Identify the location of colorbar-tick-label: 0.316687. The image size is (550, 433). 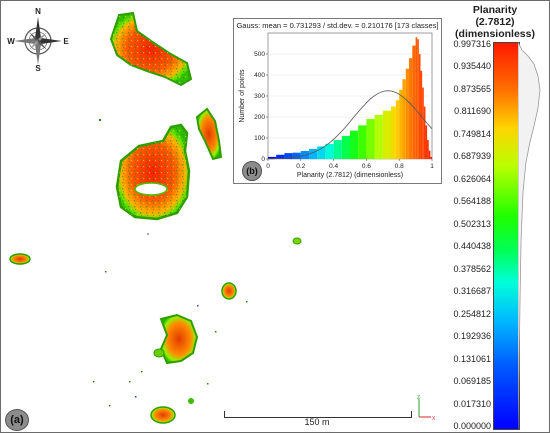
(472, 291).